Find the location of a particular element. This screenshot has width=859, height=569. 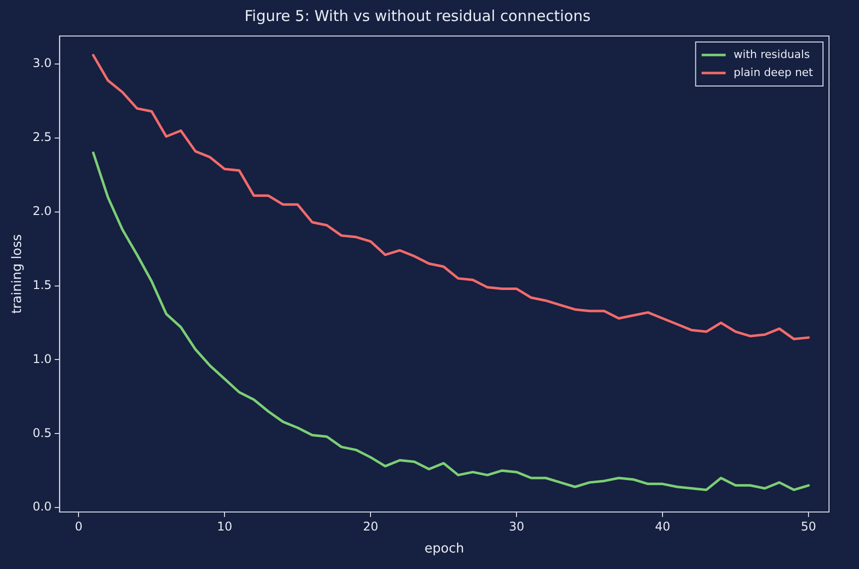

x-tick-label: 0 is located at coordinates (78, 526).